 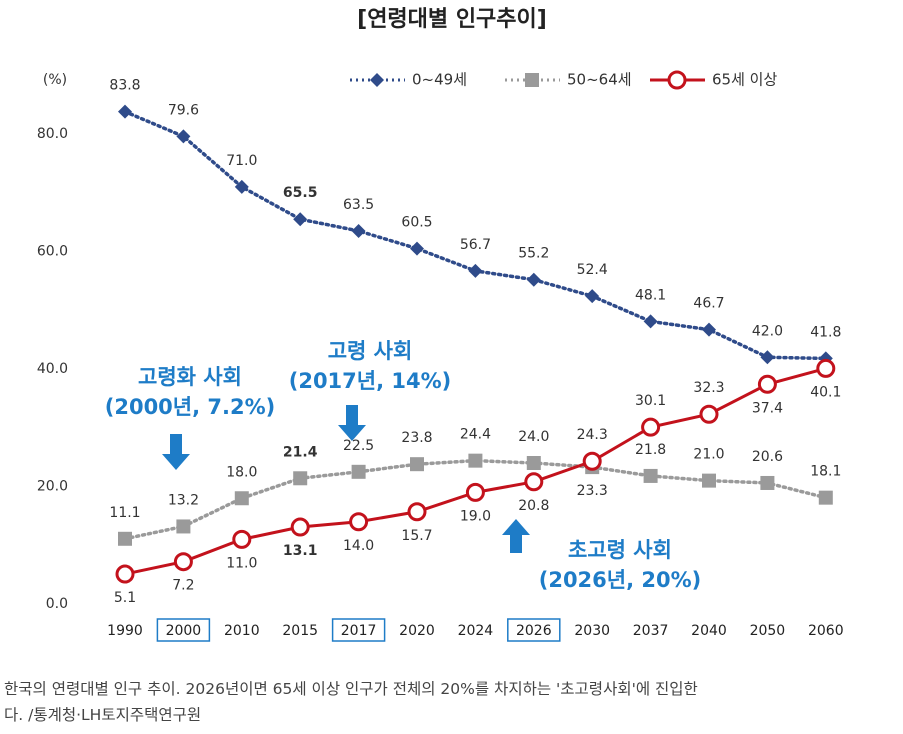 I want to click on legend-label: 0~49세, so click(x=439, y=80).